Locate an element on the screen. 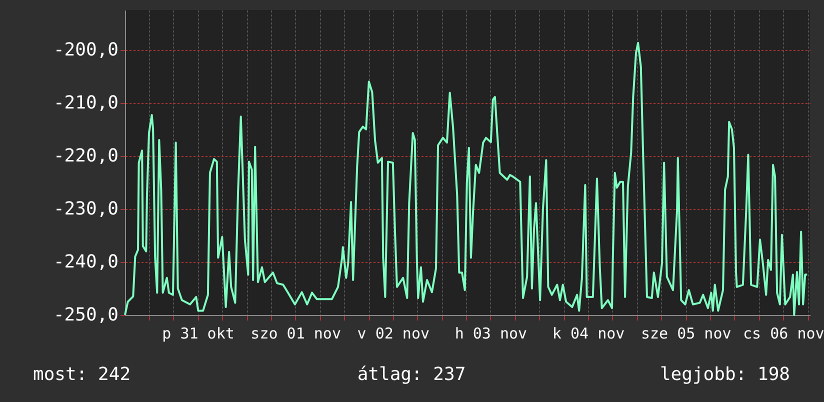 This screenshot has height=402, width=824. text: legjobb: 198 is located at coordinates (725, 374).